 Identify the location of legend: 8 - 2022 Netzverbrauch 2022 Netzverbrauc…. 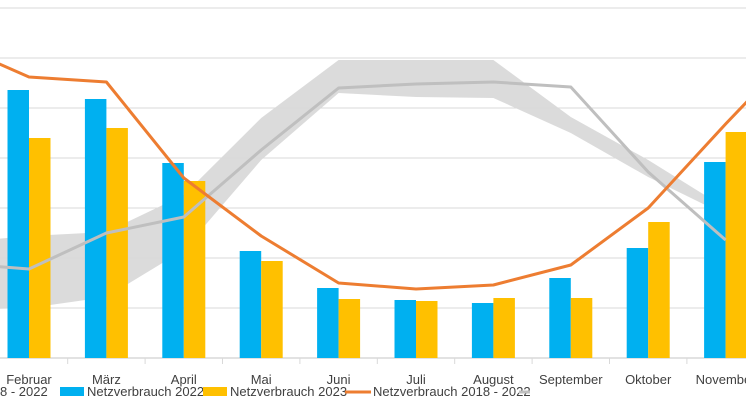
(265, 391).